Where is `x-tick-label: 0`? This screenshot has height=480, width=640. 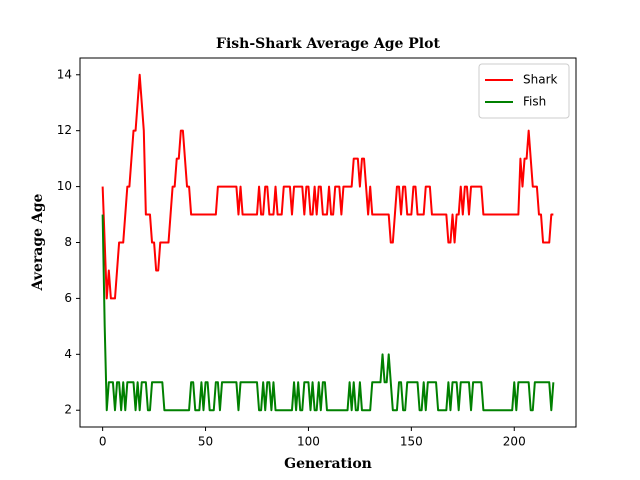 x-tick-label: 0 is located at coordinates (103, 442).